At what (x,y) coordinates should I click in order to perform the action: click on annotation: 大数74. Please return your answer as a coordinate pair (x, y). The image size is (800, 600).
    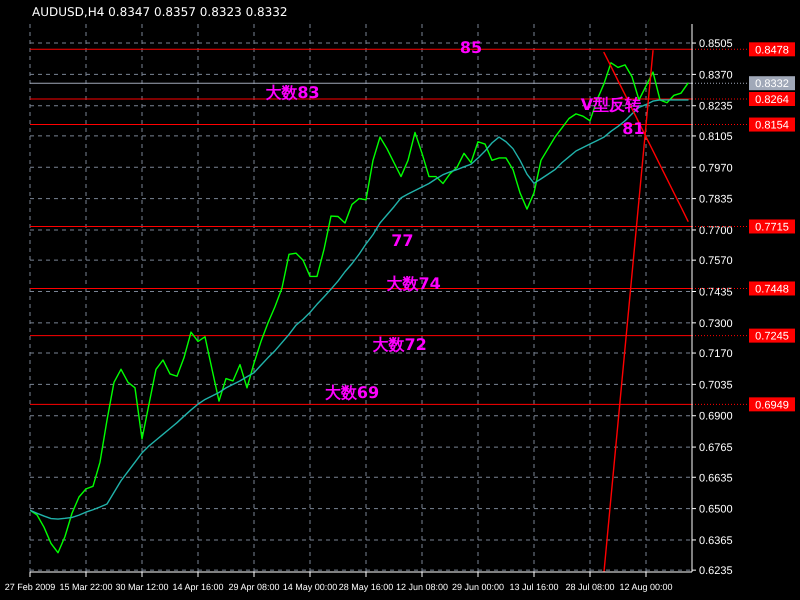
    Looking at the image, I should click on (413, 283).